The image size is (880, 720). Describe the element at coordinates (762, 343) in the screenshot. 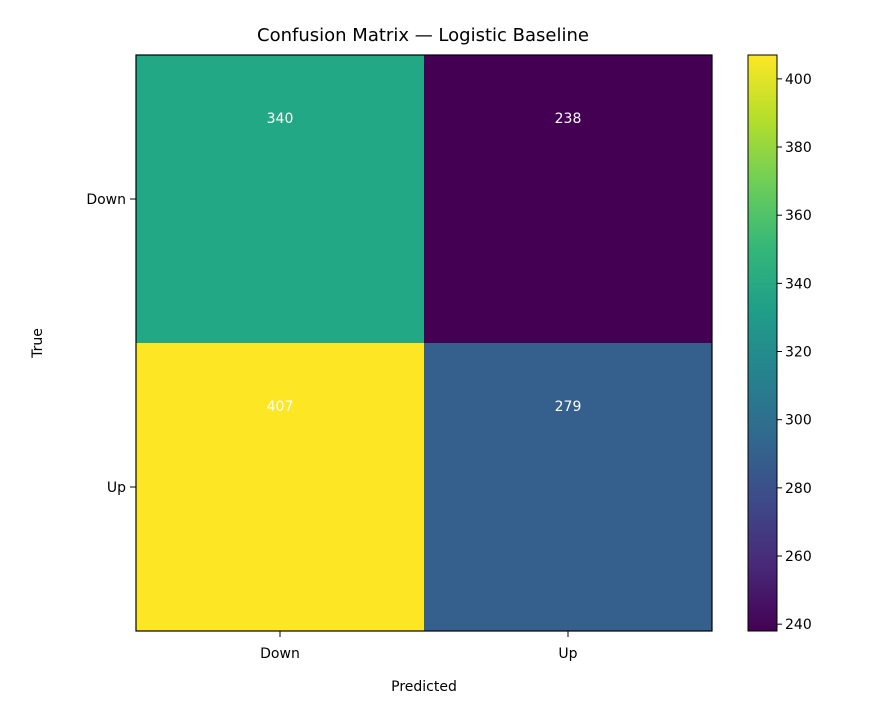

I see `colorbar` at that location.